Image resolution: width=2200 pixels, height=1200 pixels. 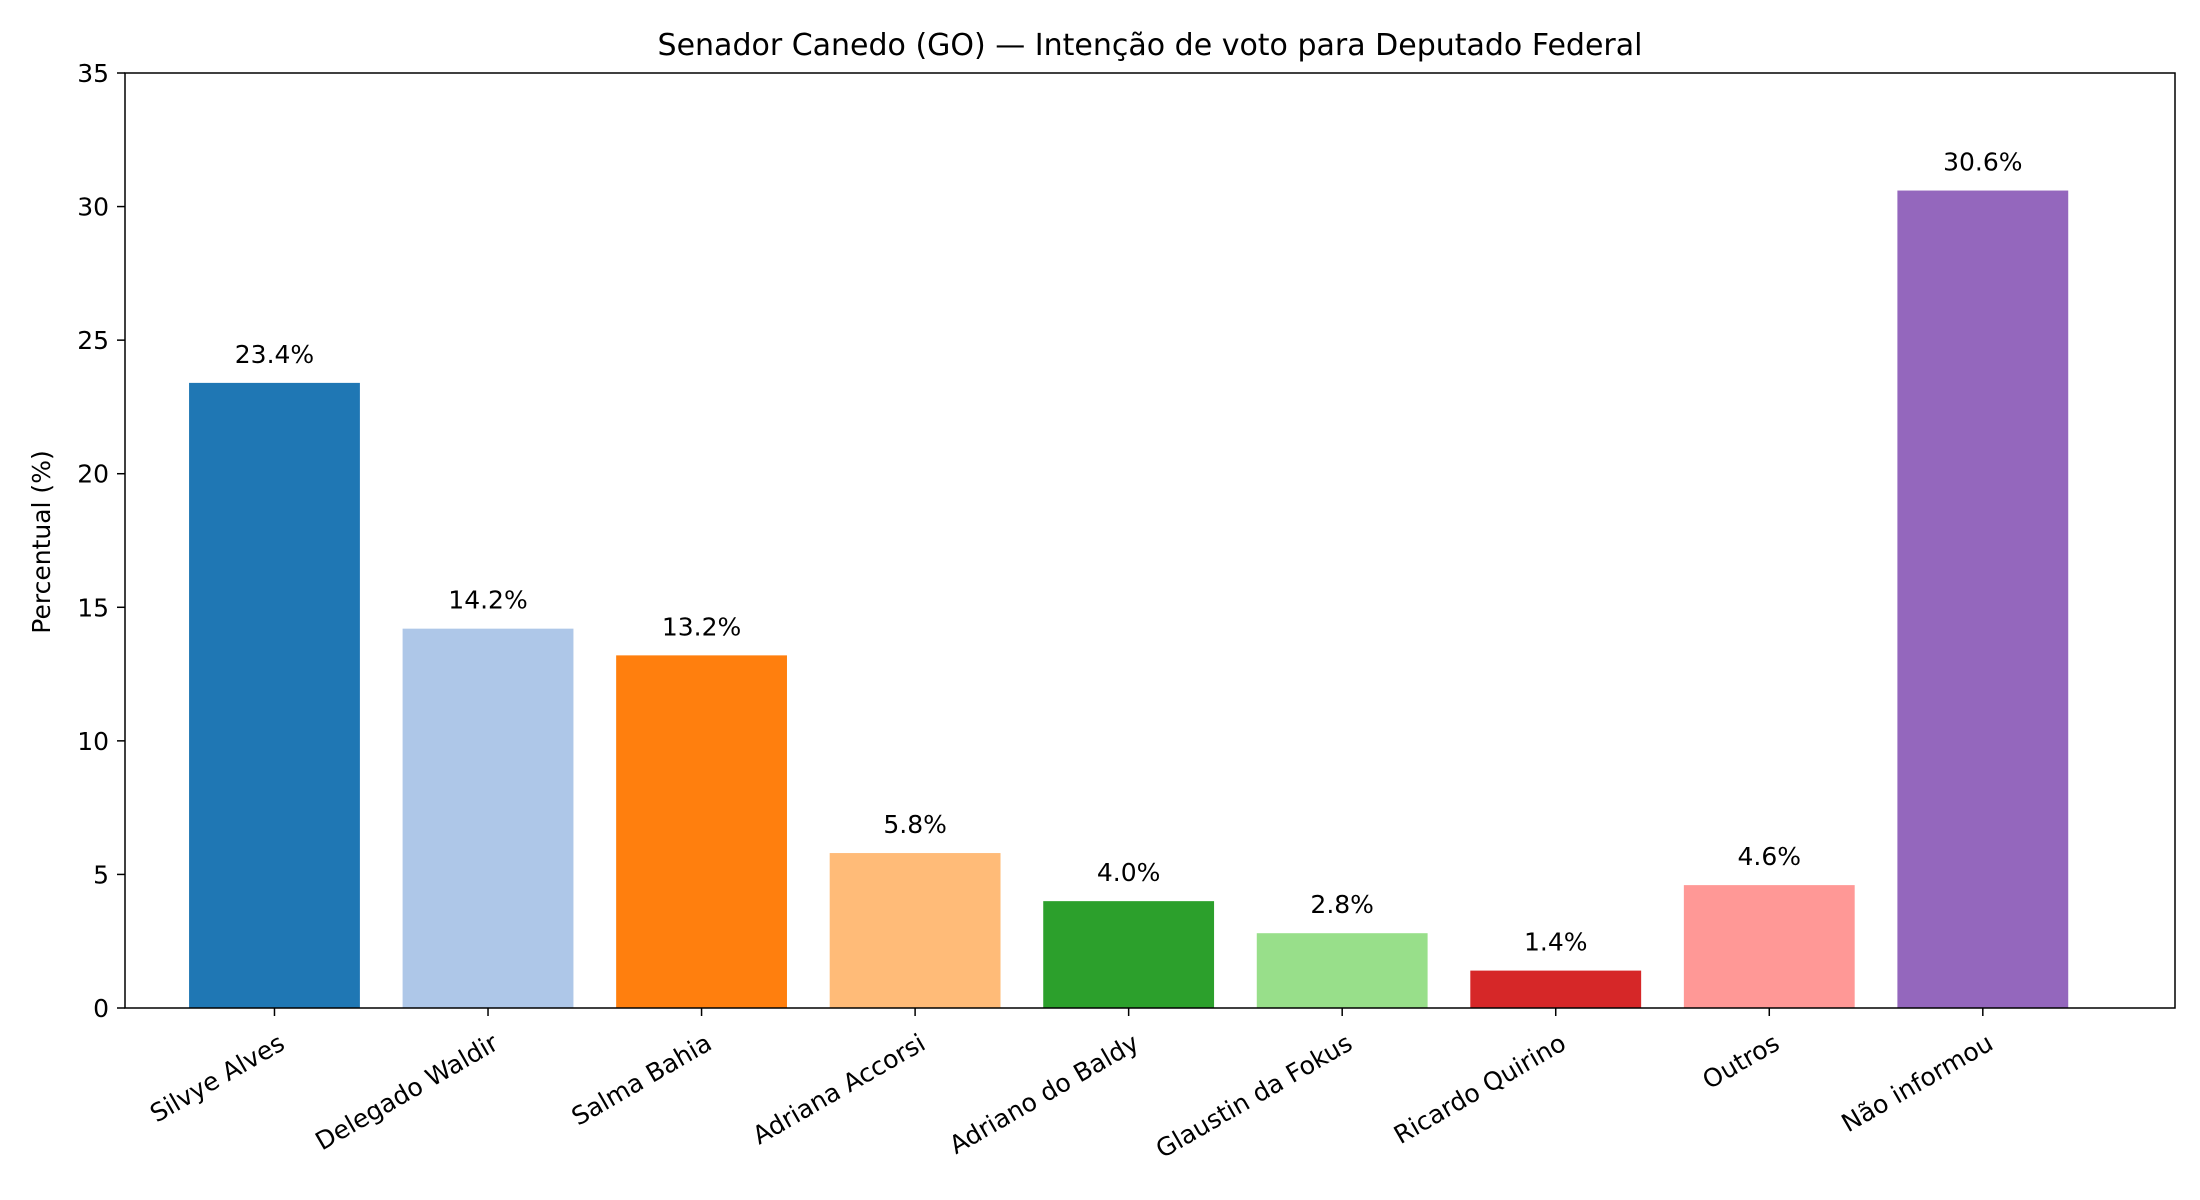 What do you see at coordinates (217, 1078) in the screenshot?
I see `x-tick-label: Silvye Alves` at bounding box center [217, 1078].